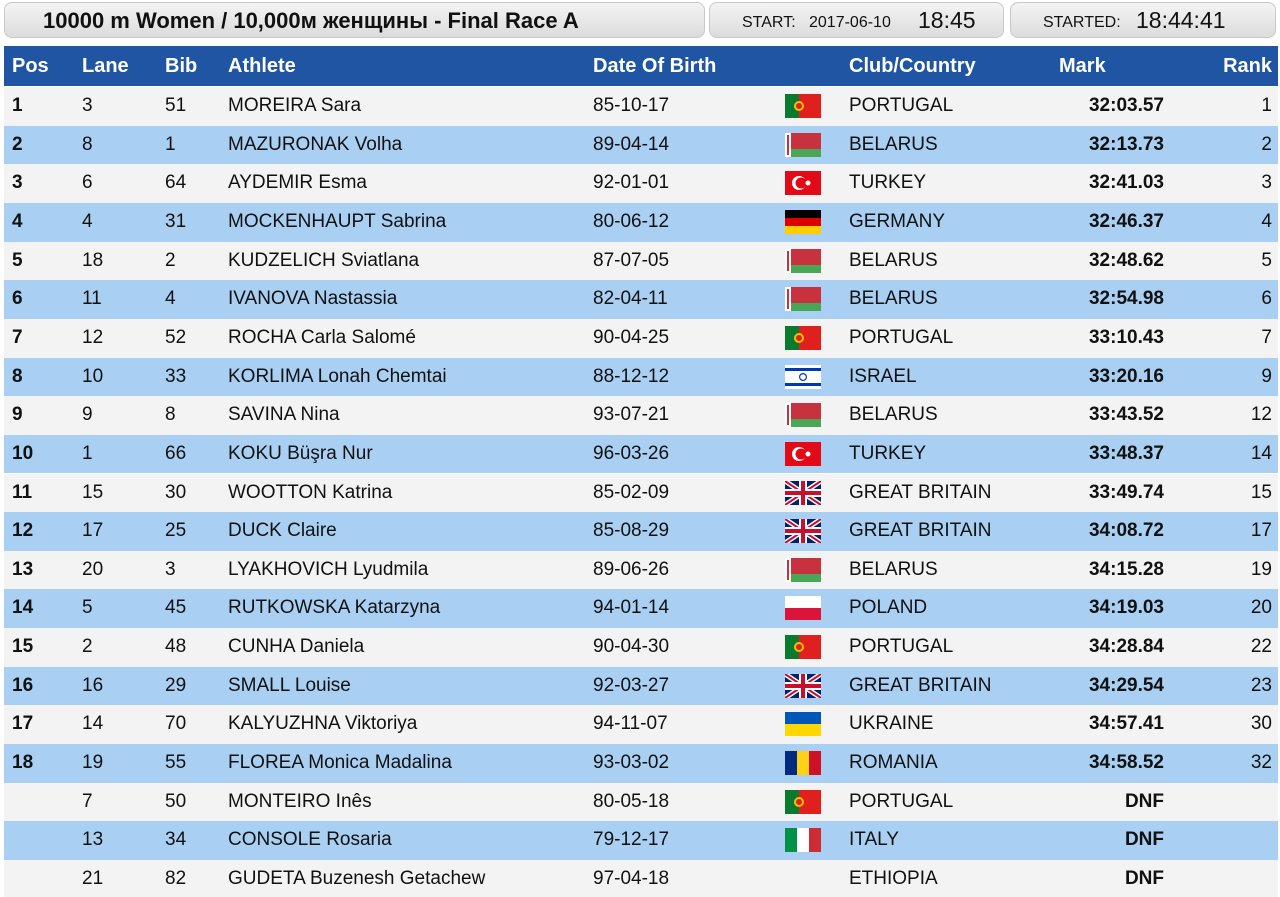 This screenshot has width=1280, height=897. I want to click on pos: 6, so click(17, 299).